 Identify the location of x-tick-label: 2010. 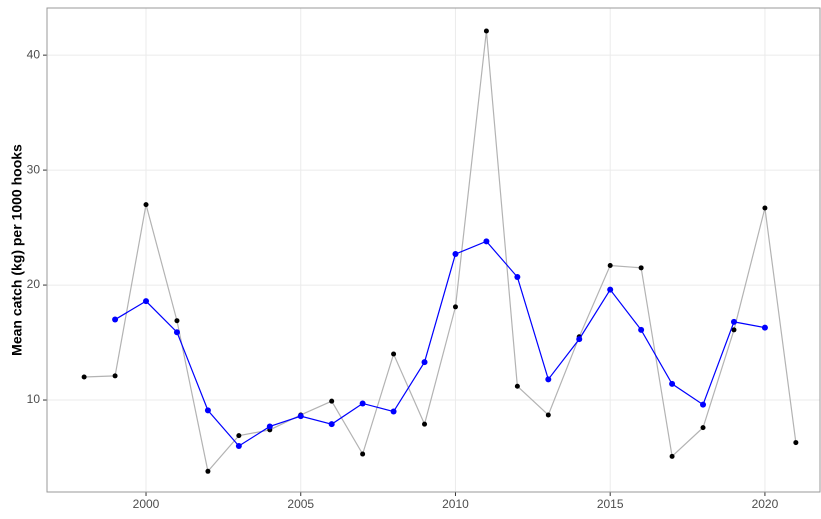
(455, 504).